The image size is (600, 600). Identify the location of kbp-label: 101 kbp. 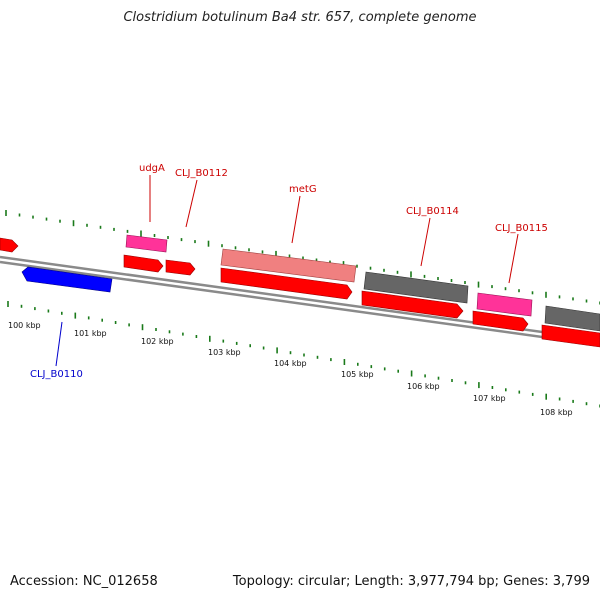
(90, 333).